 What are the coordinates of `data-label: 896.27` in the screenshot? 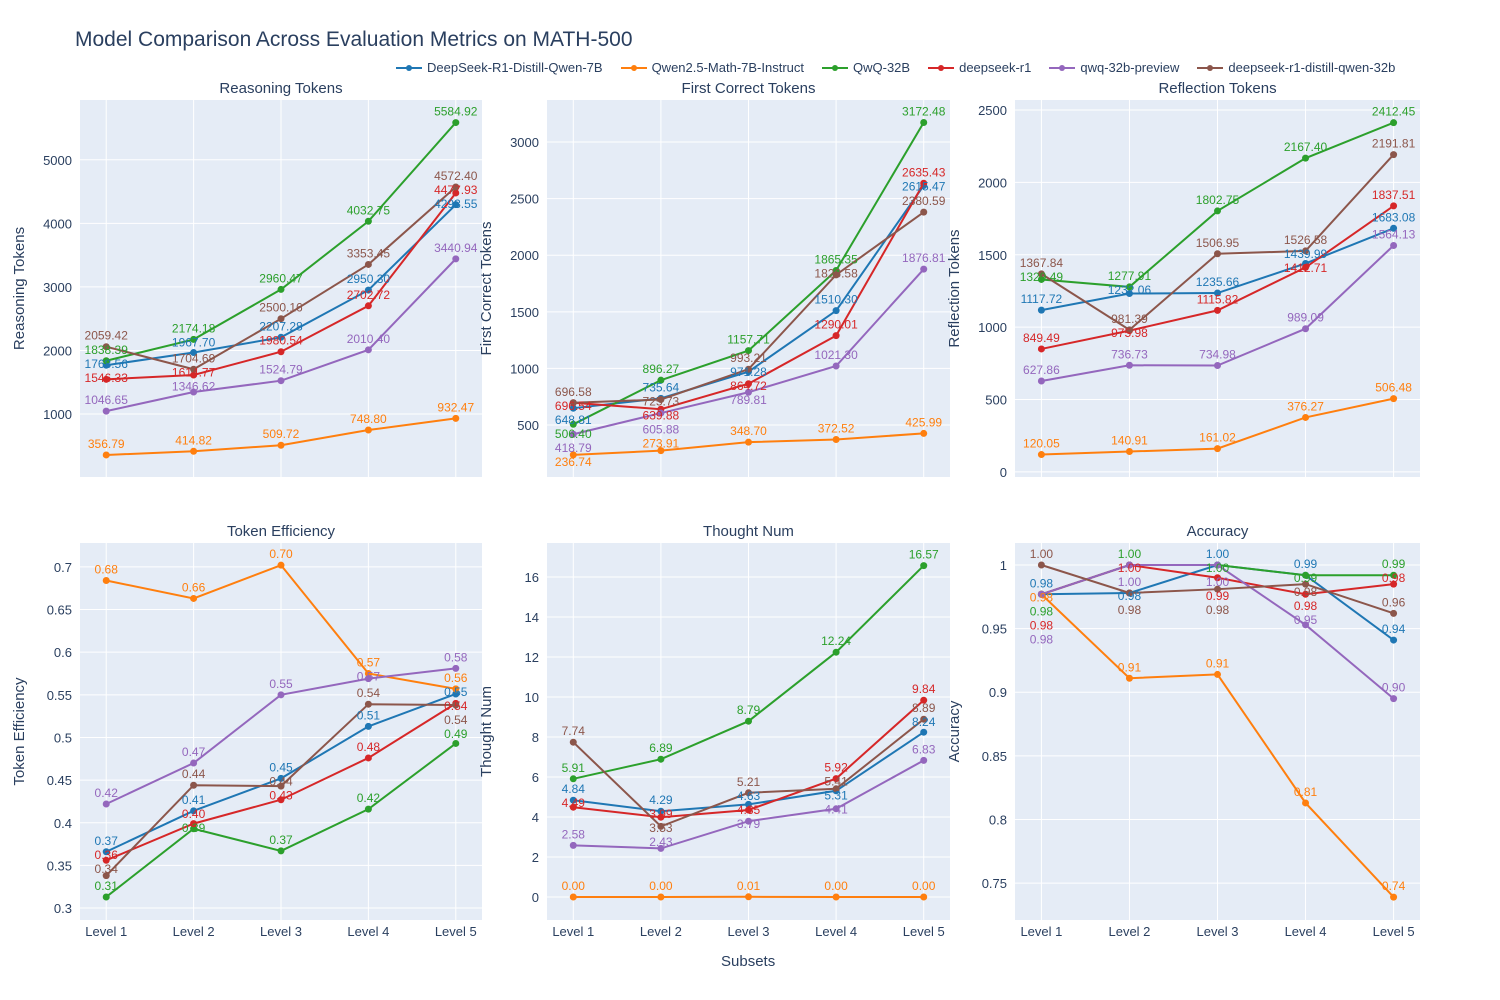 It's located at (661, 369).